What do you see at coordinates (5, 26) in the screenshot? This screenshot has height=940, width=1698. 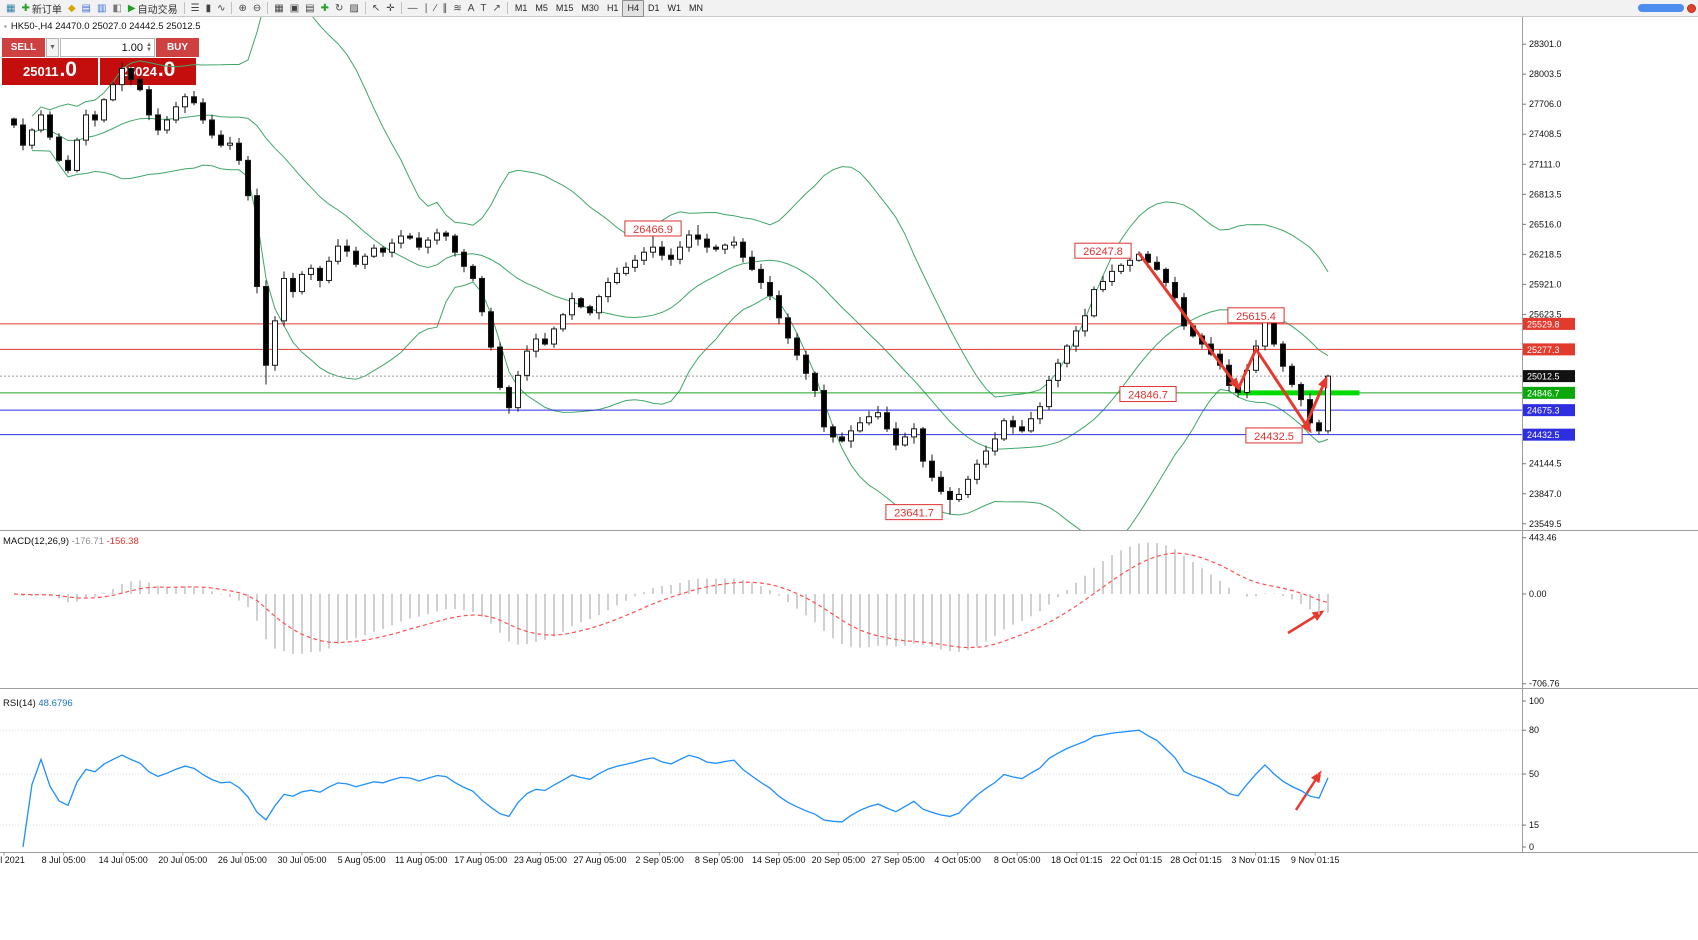 I see `chart-marker-icon: ▪` at bounding box center [5, 26].